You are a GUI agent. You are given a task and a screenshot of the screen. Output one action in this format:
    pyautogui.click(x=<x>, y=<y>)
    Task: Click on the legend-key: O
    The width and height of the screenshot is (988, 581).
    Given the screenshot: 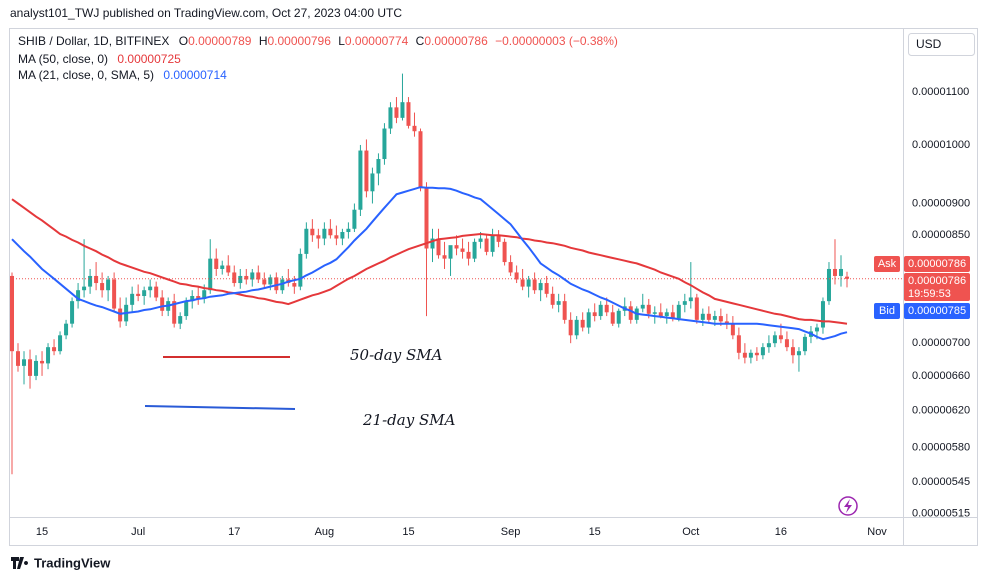 What is the action you would take?
    pyautogui.click(x=183, y=41)
    